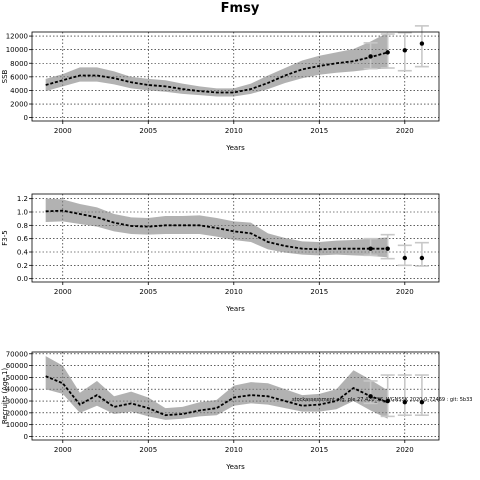 The width and height of the screenshot is (480, 480). I want to click on y-tick-label: 40000, so click(17, 390).